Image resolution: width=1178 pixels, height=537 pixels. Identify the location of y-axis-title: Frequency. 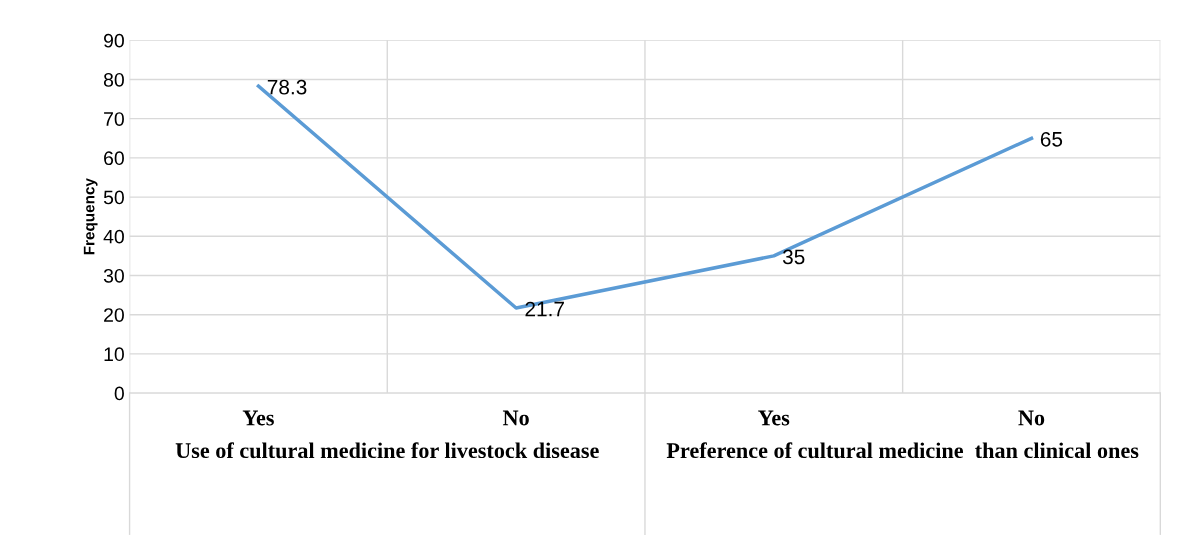
(90, 216).